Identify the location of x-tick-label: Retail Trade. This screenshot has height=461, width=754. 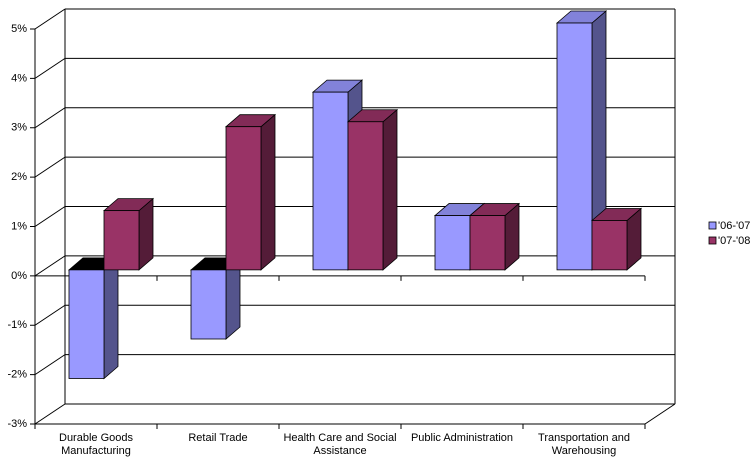
(218, 438).